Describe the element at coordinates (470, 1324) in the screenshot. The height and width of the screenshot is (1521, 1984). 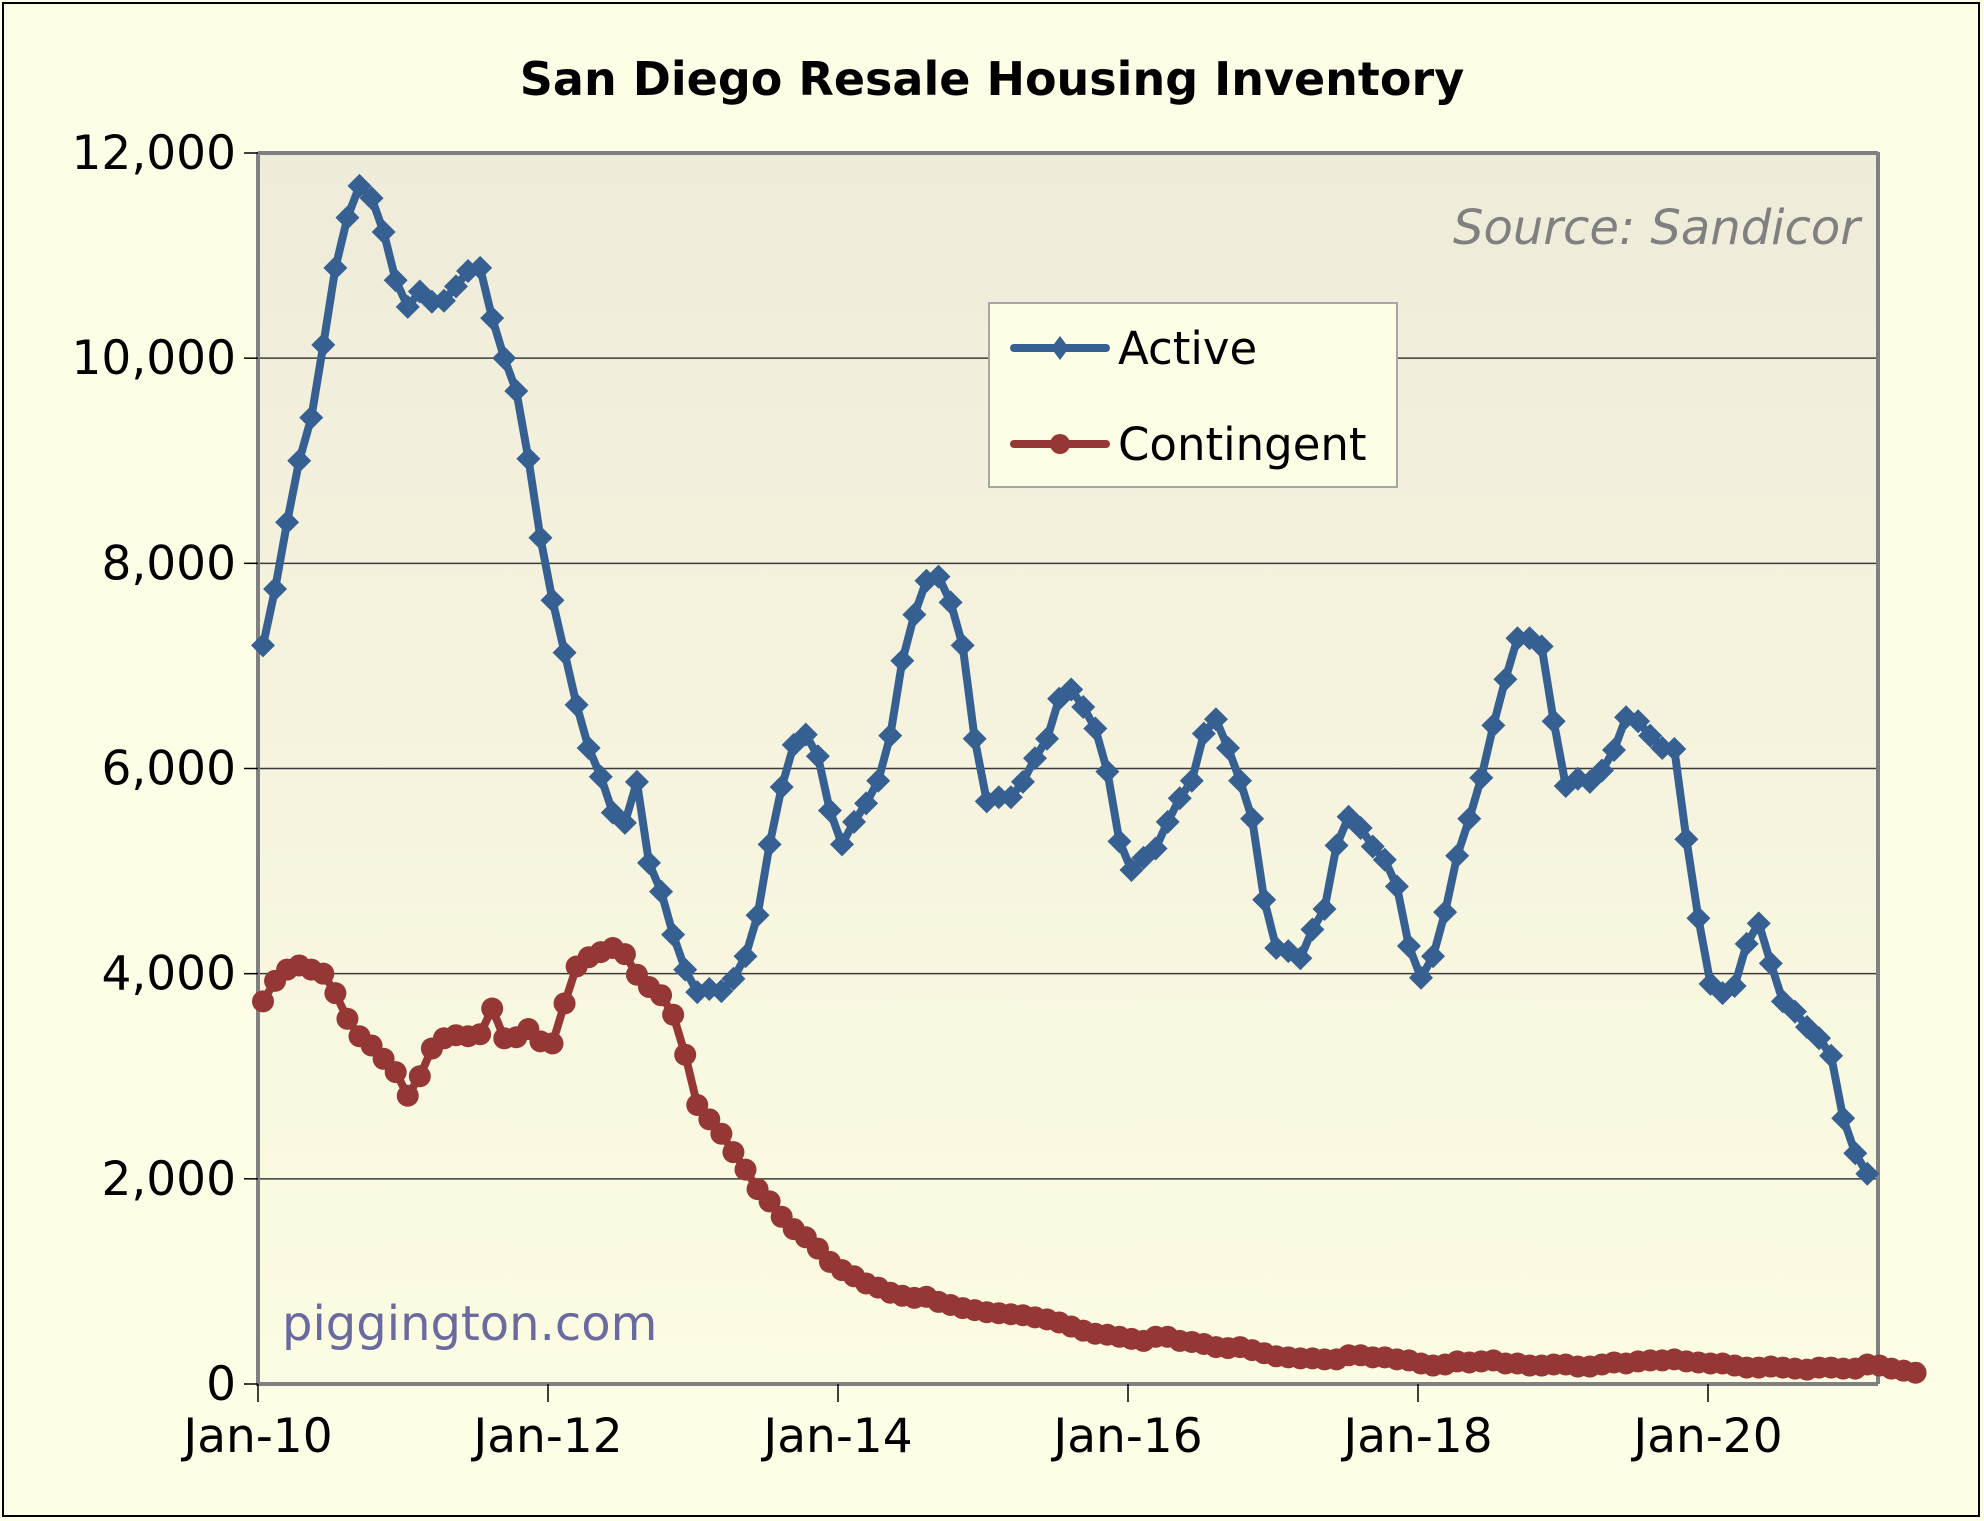
I see `watermark-annotation: piggington.com` at that location.